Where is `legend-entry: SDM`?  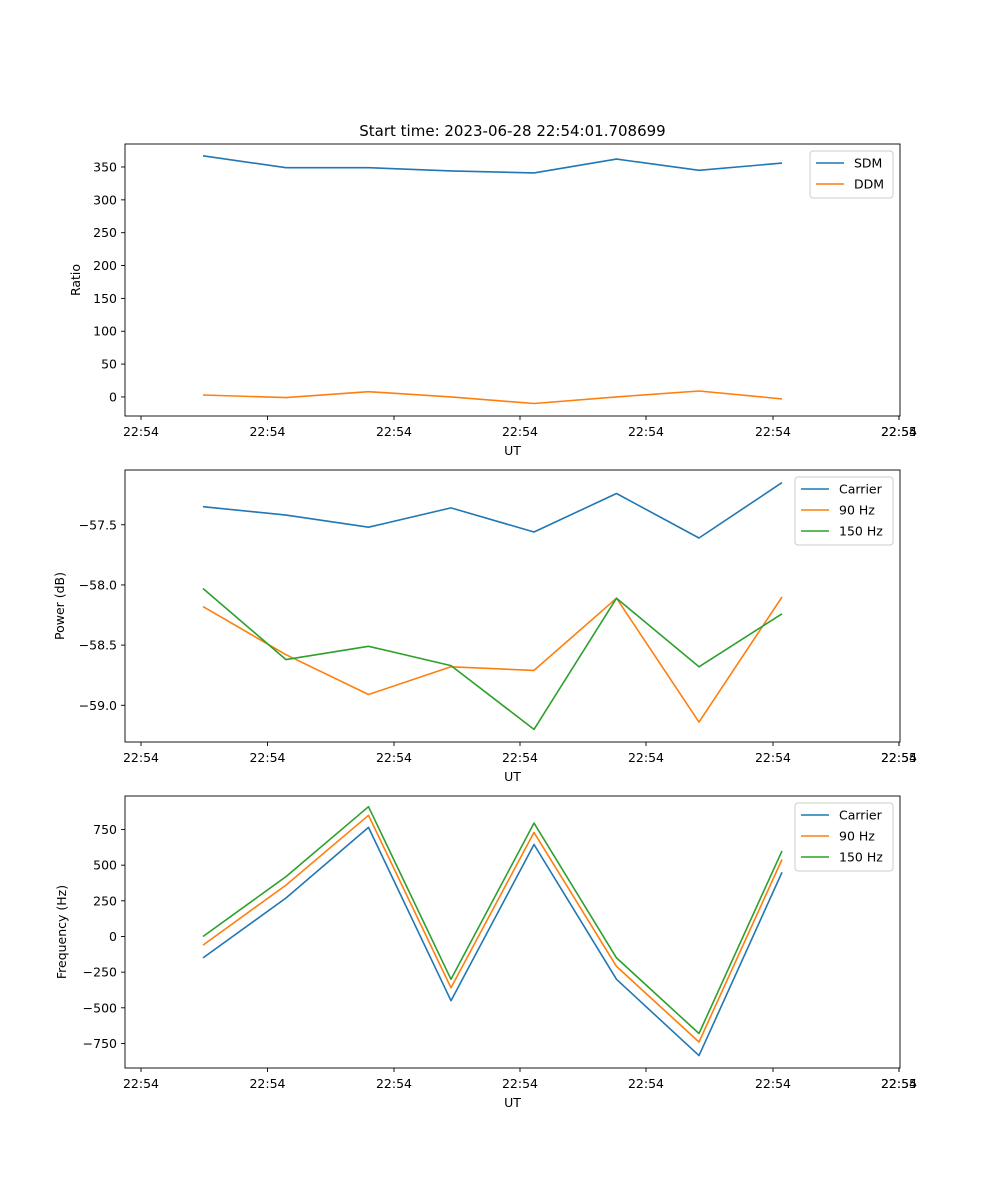
legend-entry: SDM is located at coordinates (868, 163).